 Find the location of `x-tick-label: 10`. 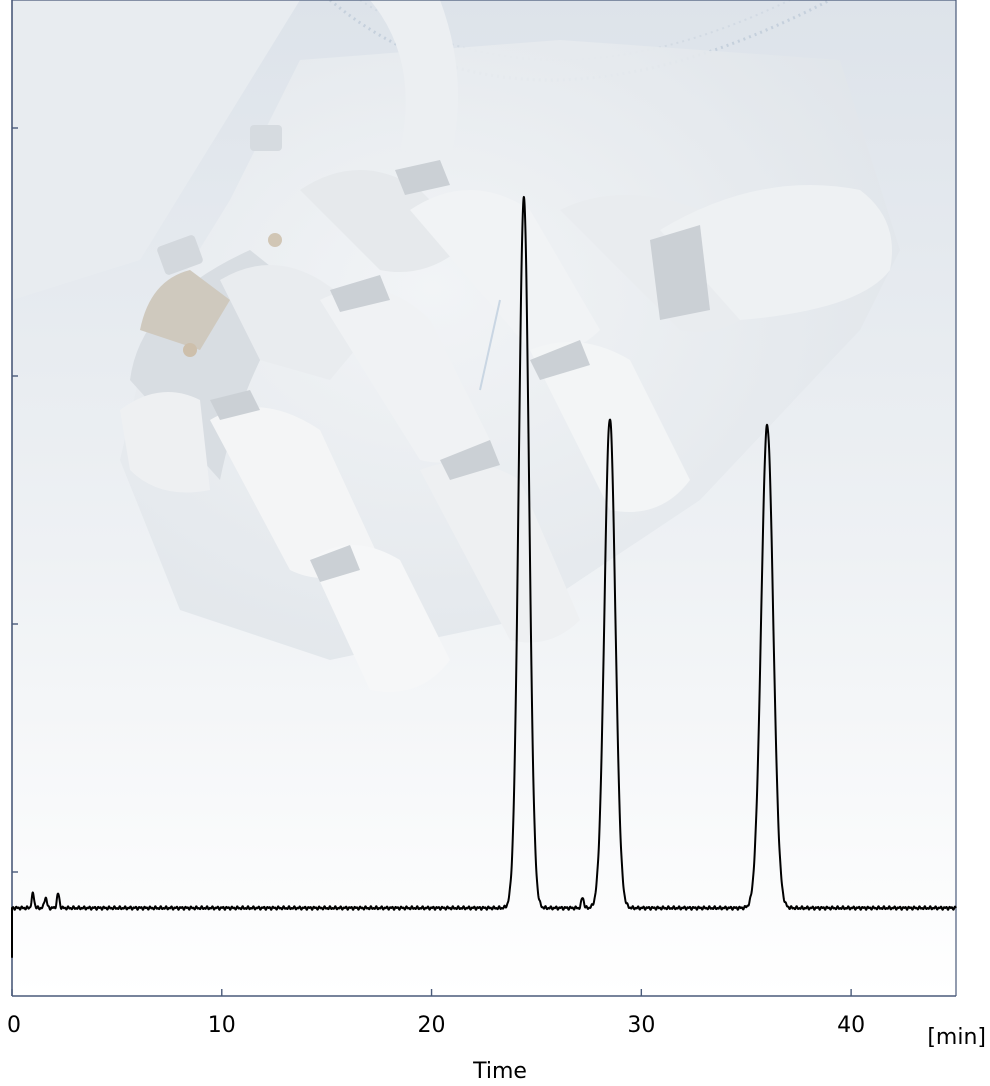

x-tick-label: 10 is located at coordinates (222, 1025).